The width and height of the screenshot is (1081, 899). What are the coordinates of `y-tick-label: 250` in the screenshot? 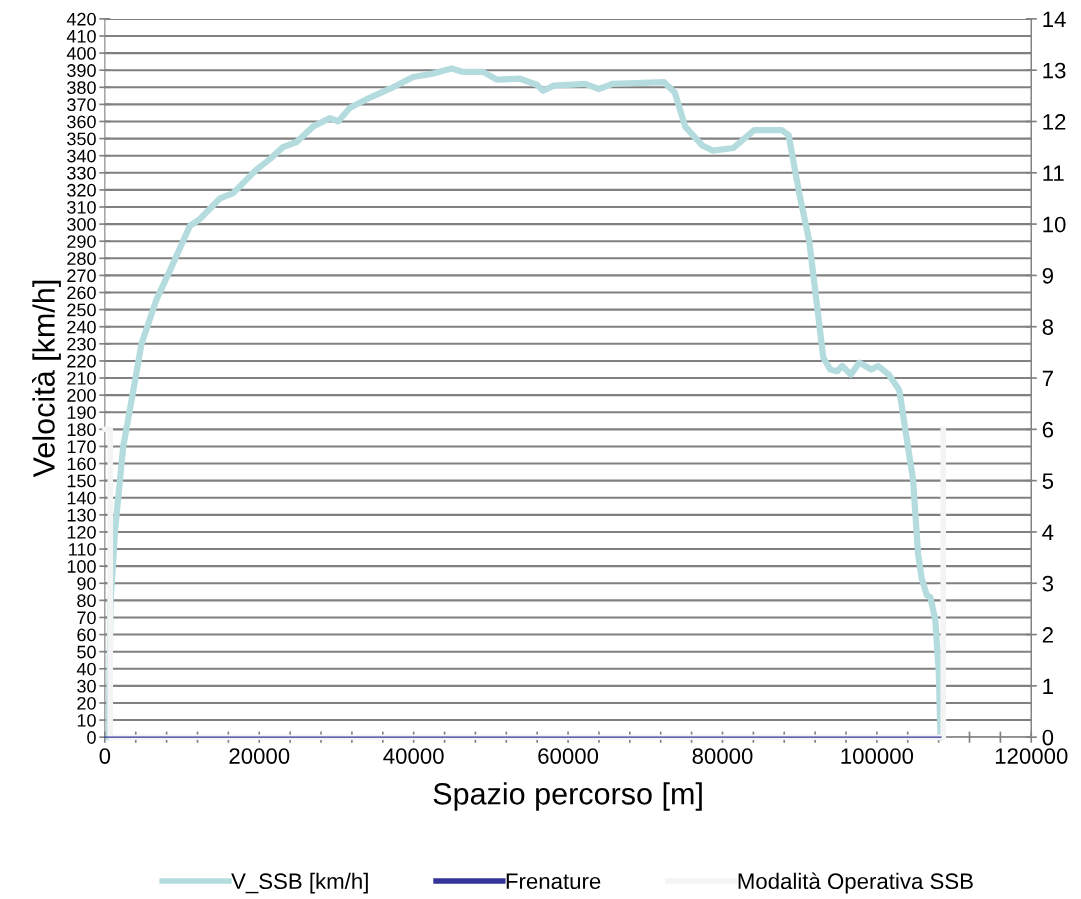 It's located at (81, 310).